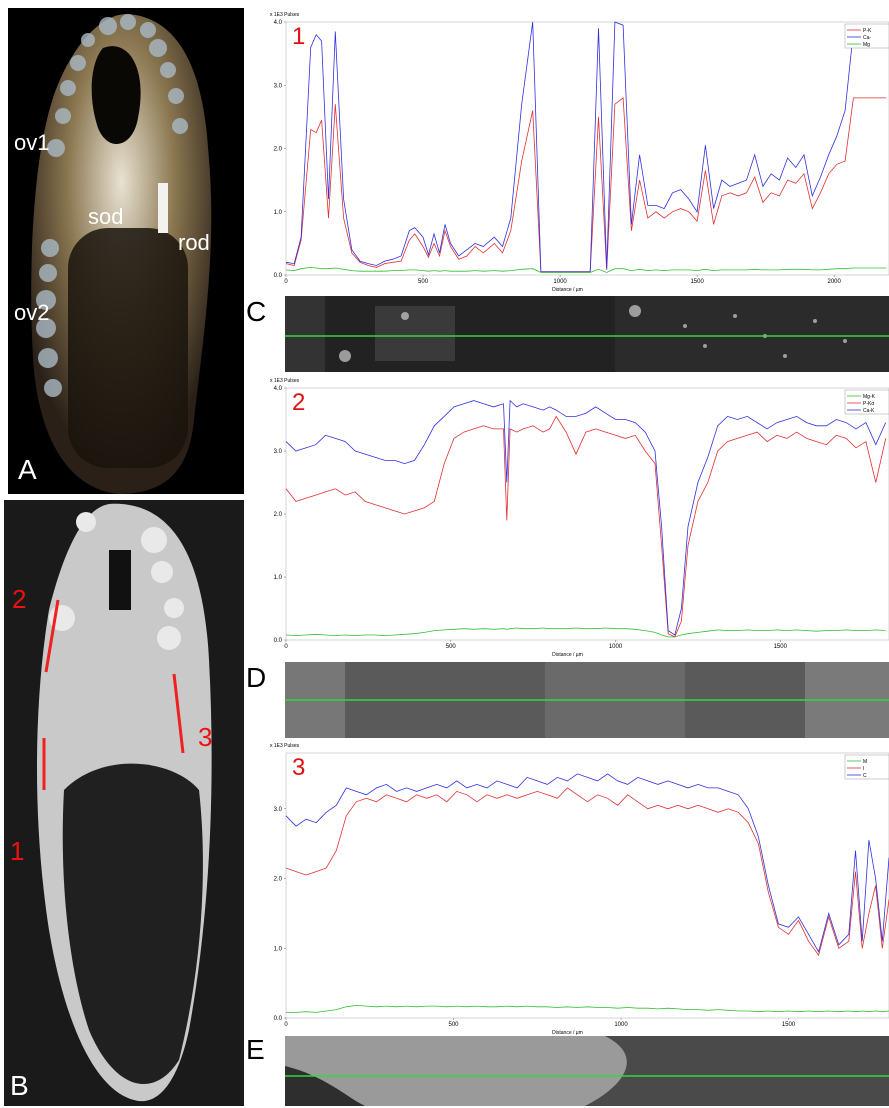 The height and width of the screenshot is (1108, 889). Describe the element at coordinates (298, 36) in the screenshot. I see `chart-number-label: 1` at that location.